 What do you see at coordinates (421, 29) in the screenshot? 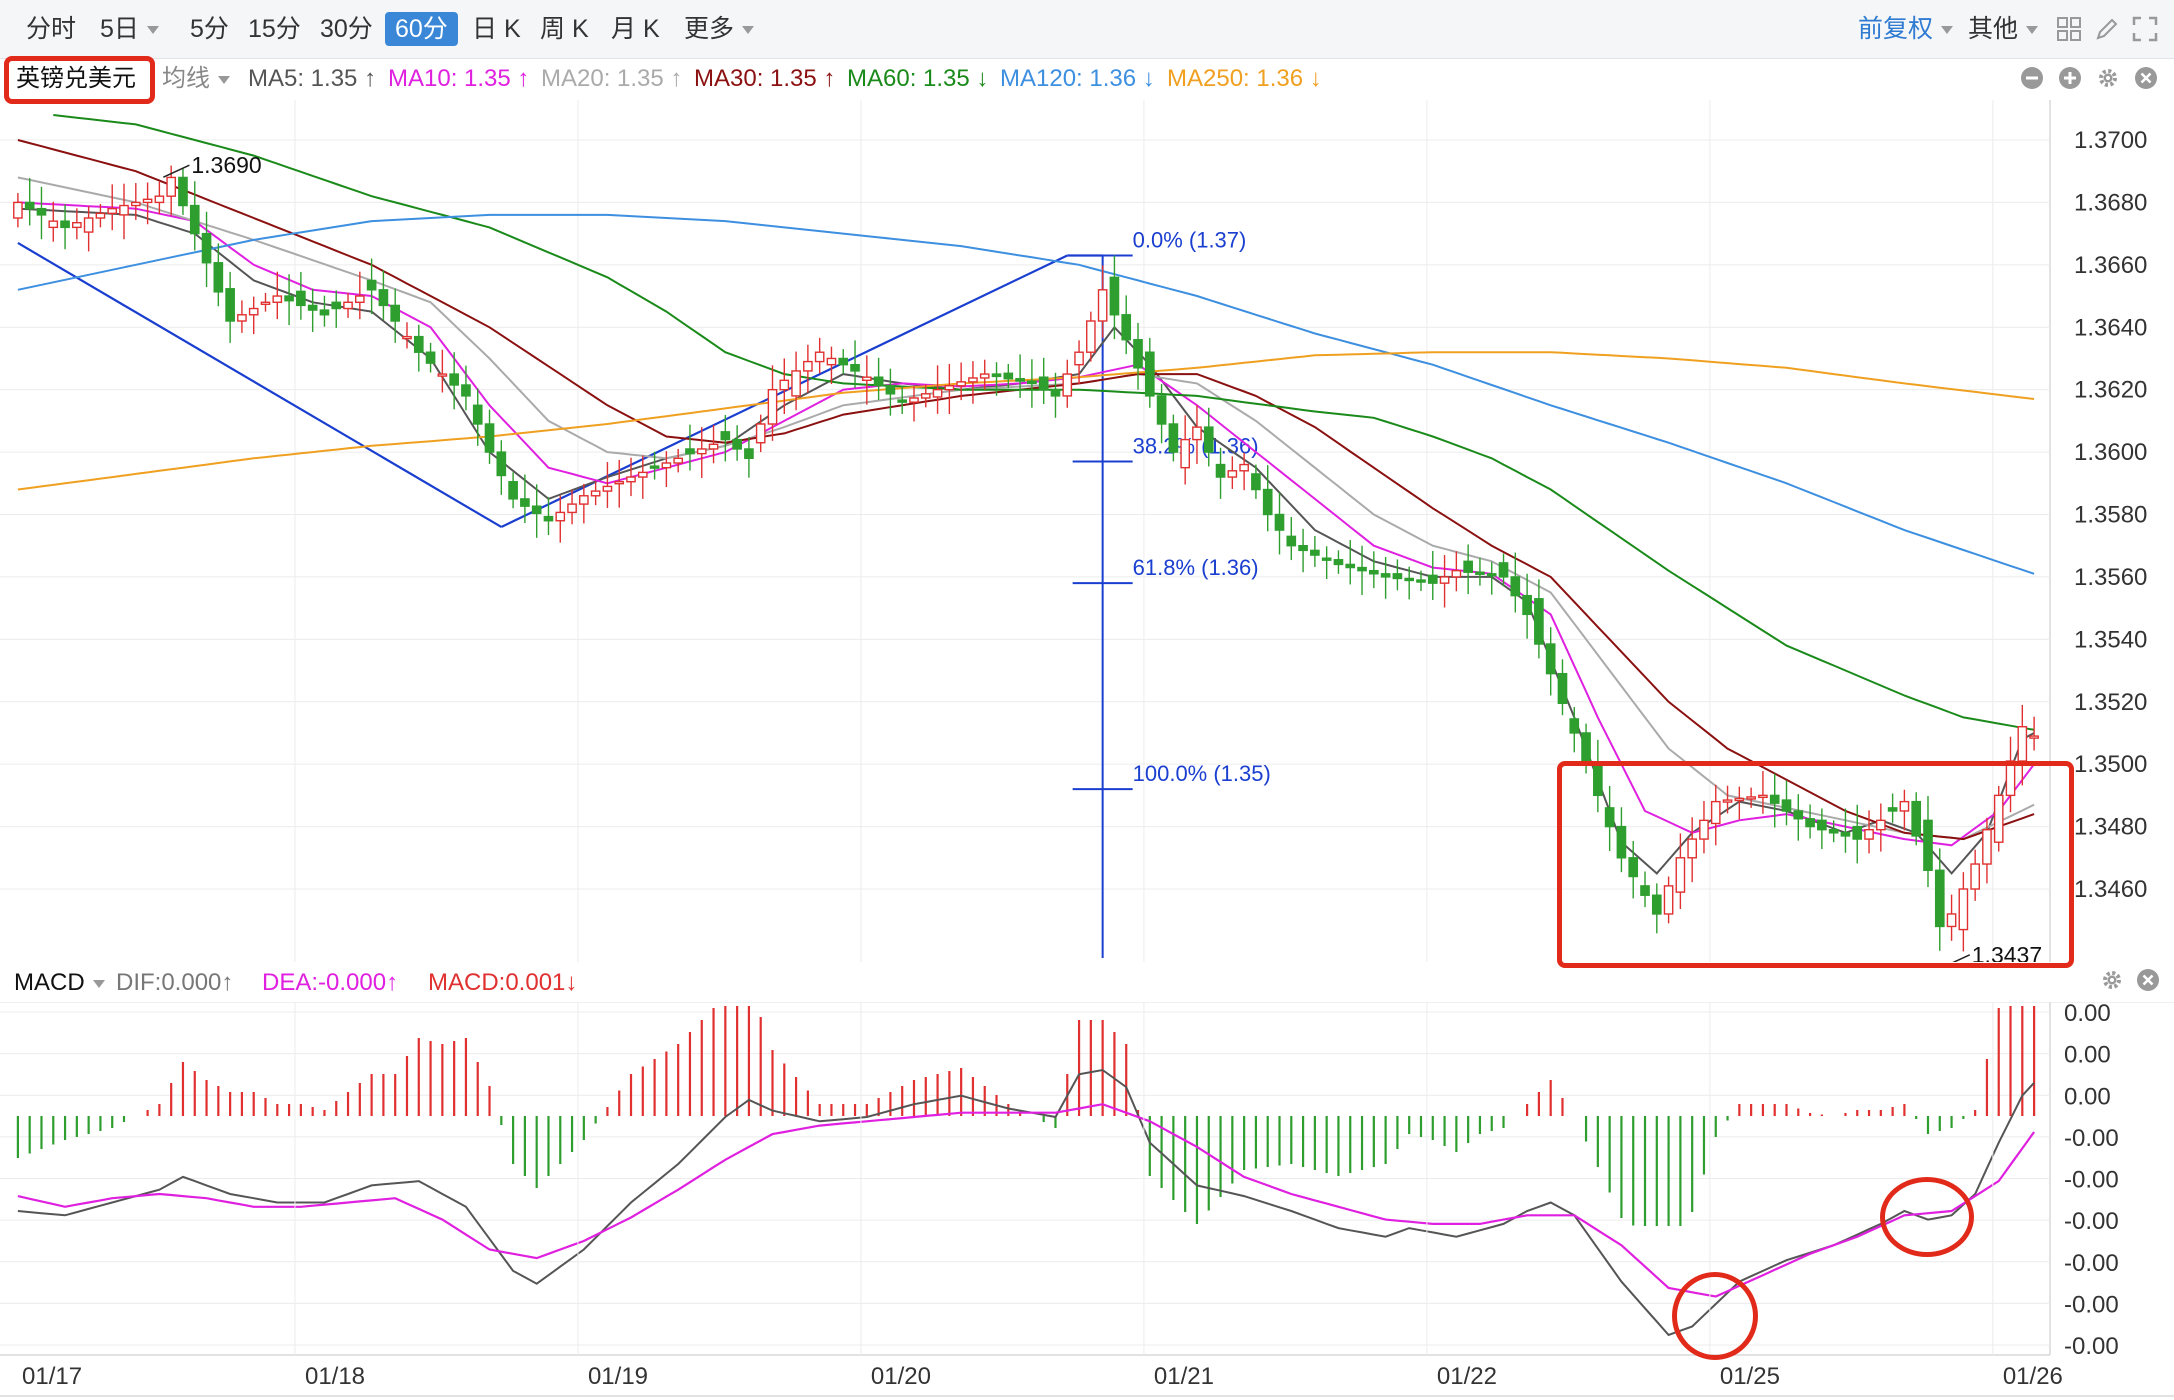
I see `period-tab-60min: 60分` at bounding box center [421, 29].